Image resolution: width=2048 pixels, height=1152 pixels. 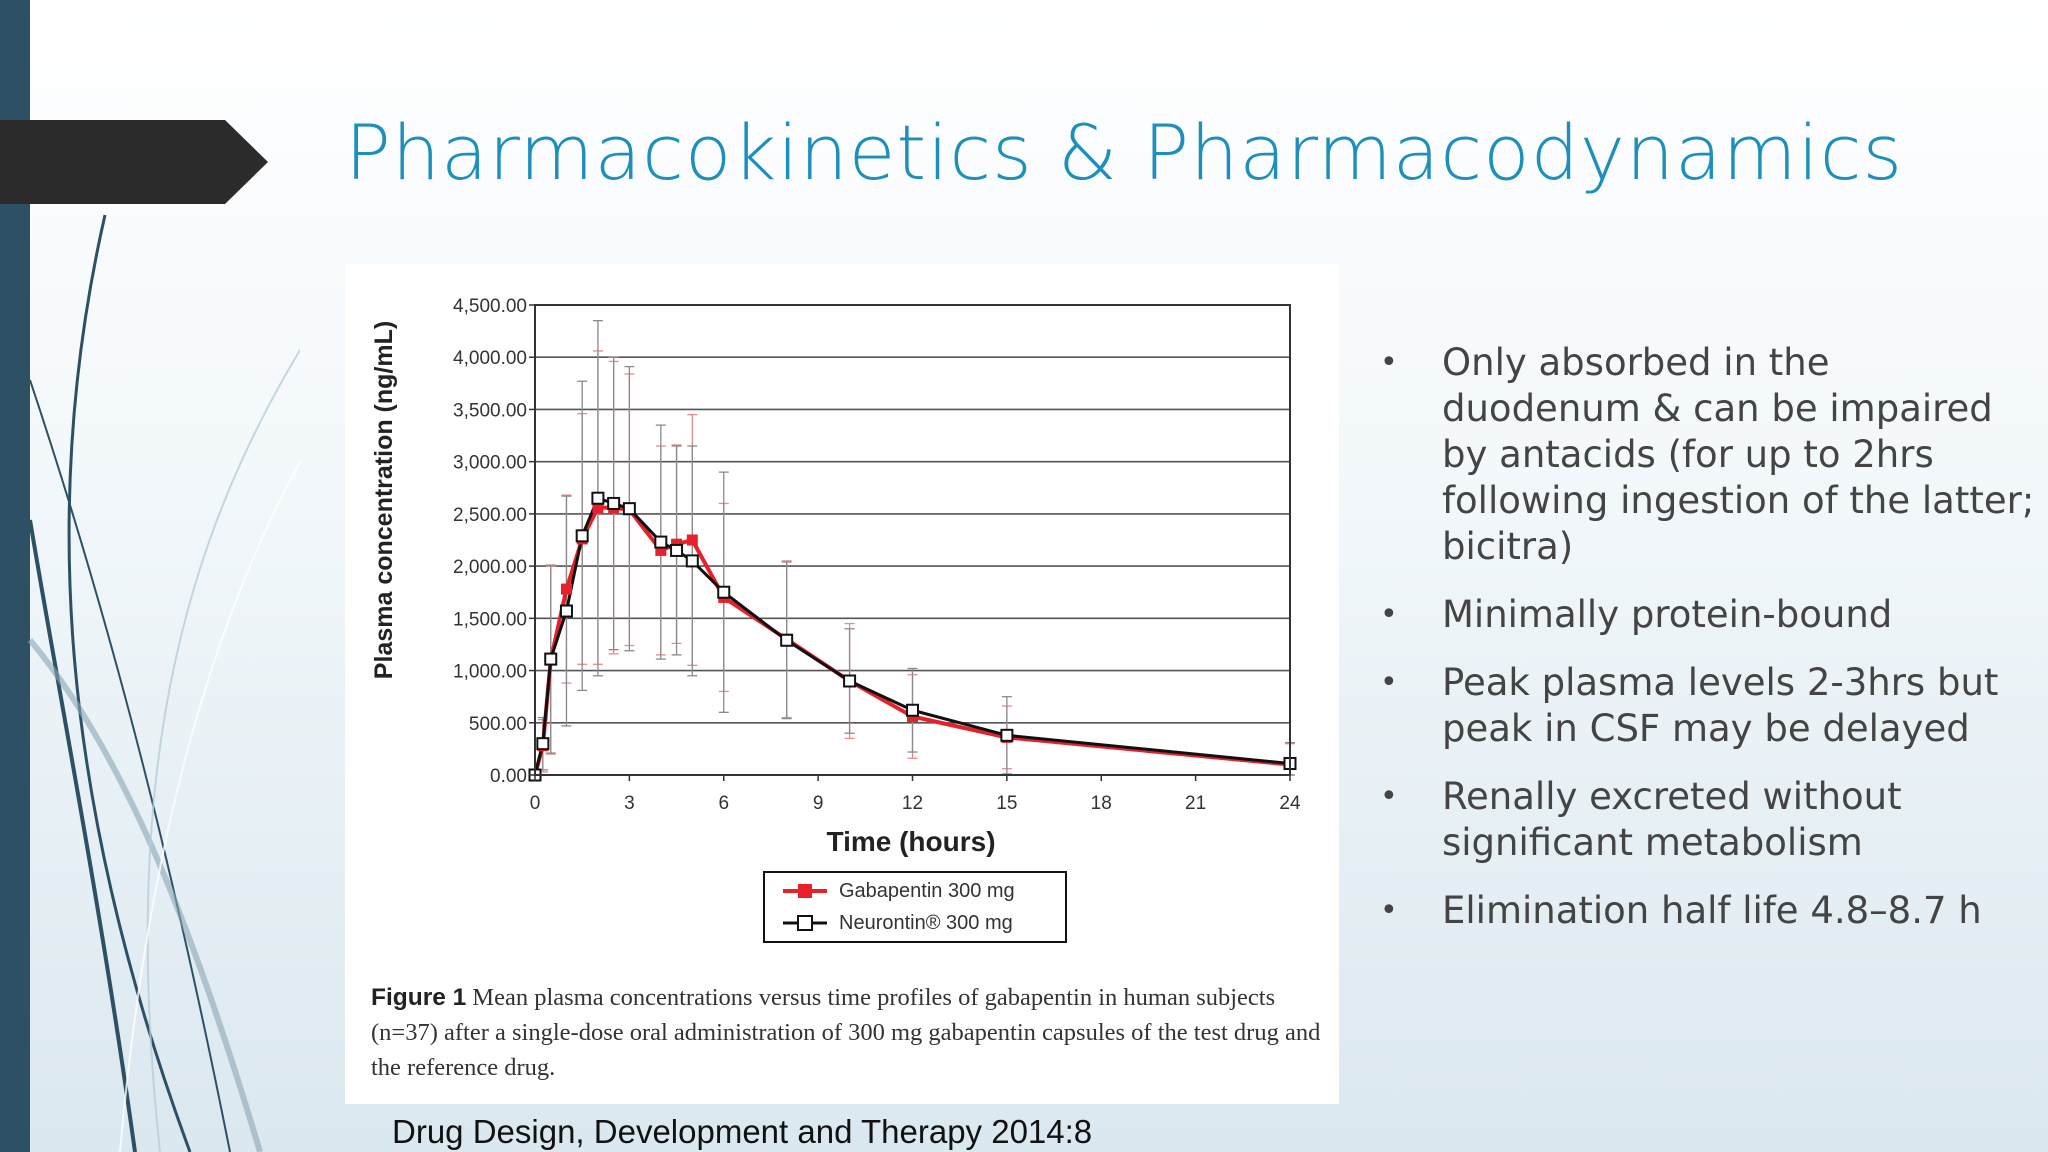 What do you see at coordinates (805, 923) in the screenshot?
I see `legend-swatch-neurontin` at bounding box center [805, 923].